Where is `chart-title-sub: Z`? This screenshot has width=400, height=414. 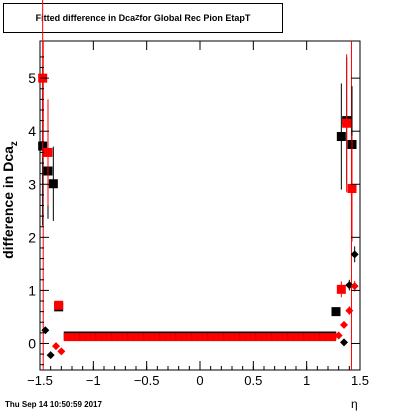
chart-title-sub: Z is located at coordinates (137, 18).